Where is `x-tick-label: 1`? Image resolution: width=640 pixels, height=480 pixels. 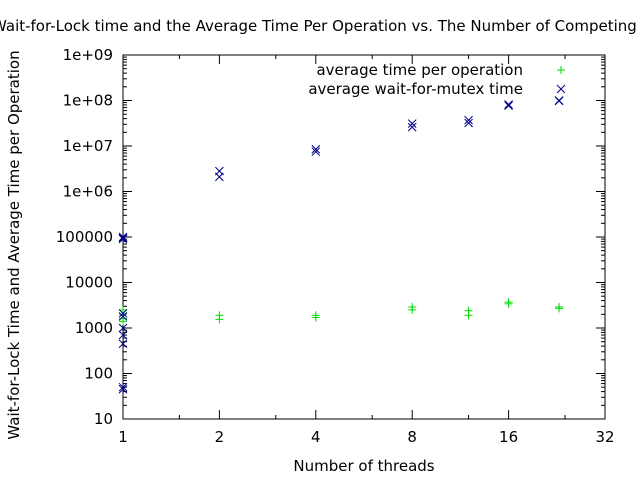
x-tick-label: 1 is located at coordinates (123, 437).